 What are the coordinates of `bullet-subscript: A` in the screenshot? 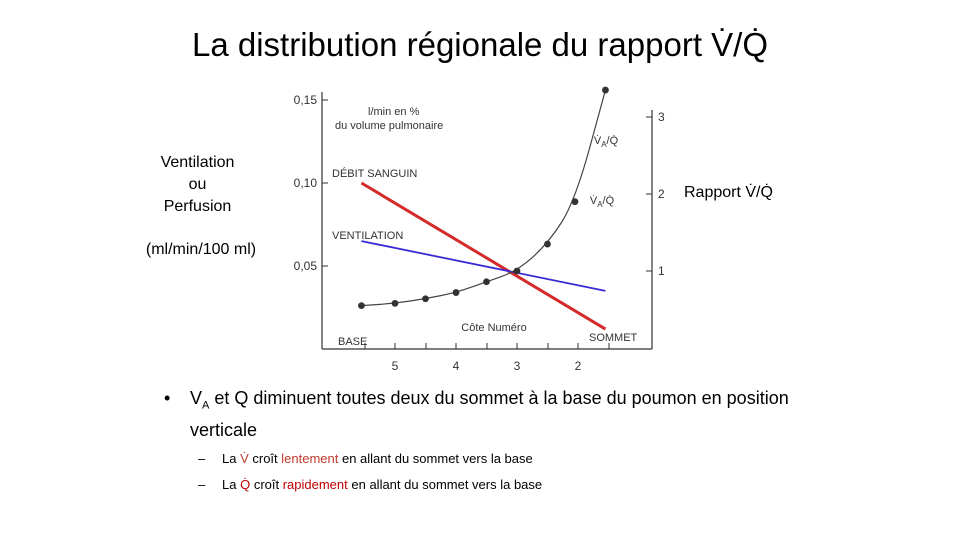 It's located at (206, 405).